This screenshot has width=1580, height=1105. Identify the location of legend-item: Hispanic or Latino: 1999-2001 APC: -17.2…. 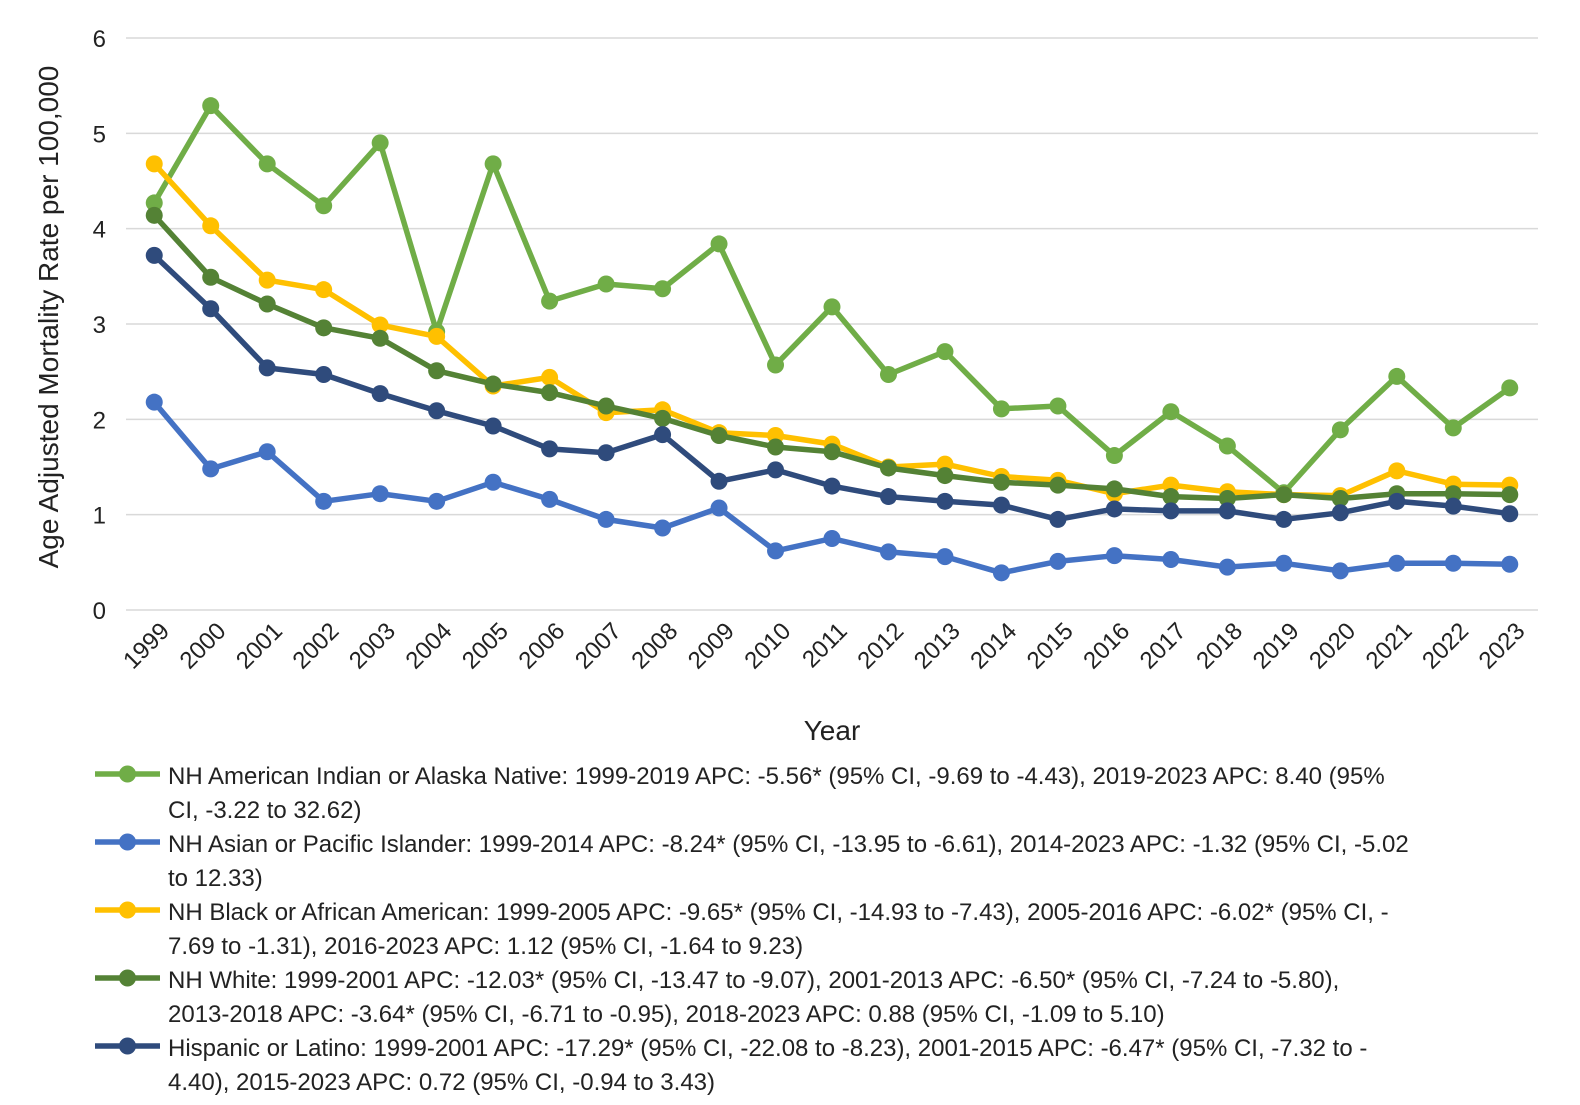
(731, 1065).